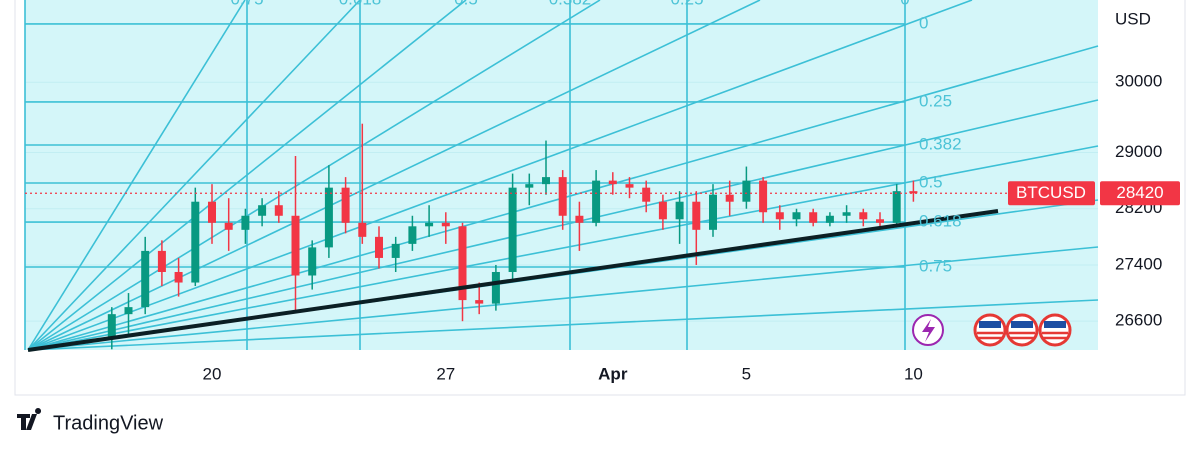 The image size is (1200, 451). Describe the element at coordinates (931, 181) in the screenshot. I see `fib-level-label: 0.5` at that location.